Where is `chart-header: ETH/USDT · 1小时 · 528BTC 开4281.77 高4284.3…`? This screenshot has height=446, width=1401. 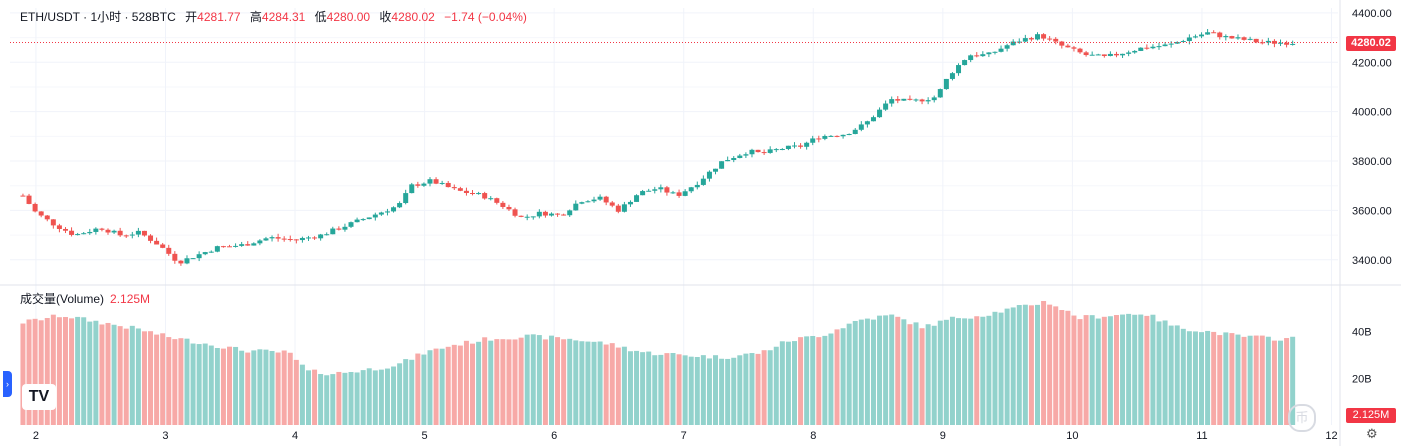 chart-header: ETH/USDT · 1小时 · 528BTC 开4281.77 高4284.3… is located at coordinates (273, 16).